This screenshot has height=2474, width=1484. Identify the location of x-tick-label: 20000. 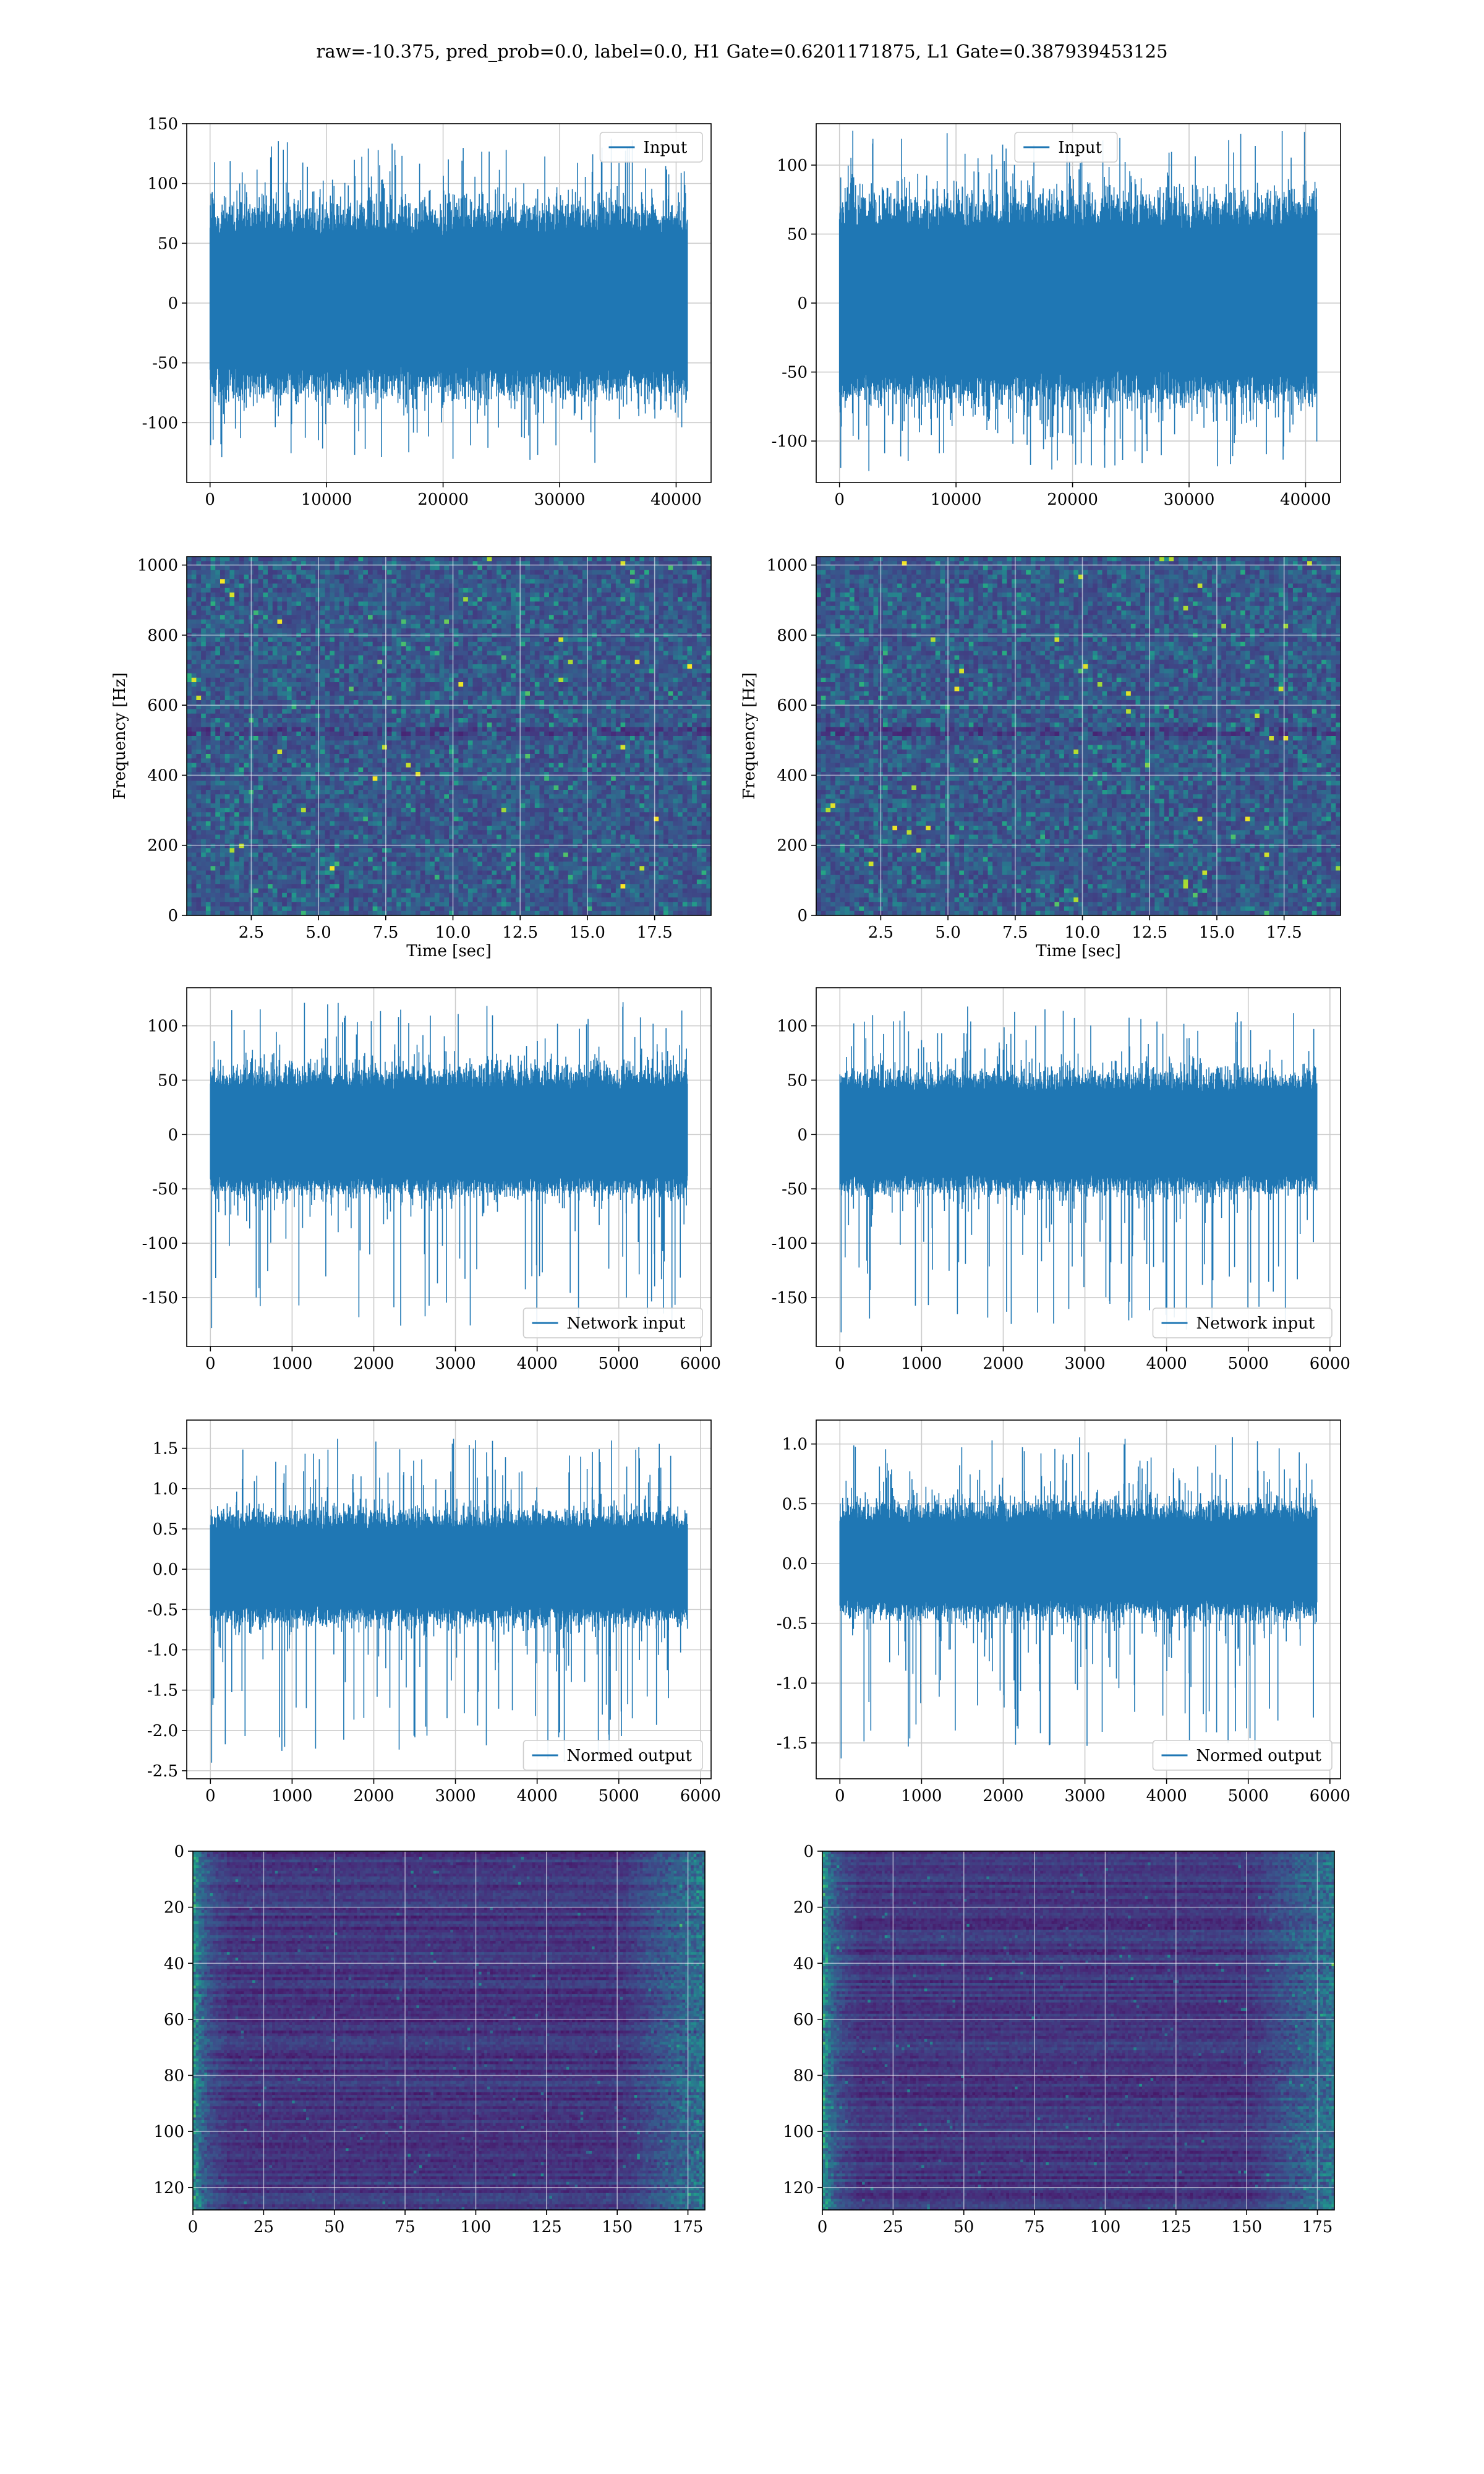
(443, 499).